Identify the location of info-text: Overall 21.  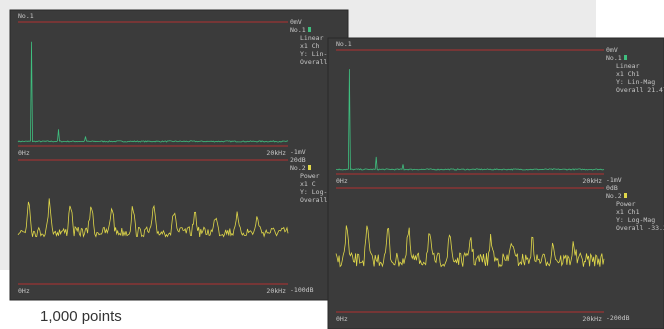
(319, 62).